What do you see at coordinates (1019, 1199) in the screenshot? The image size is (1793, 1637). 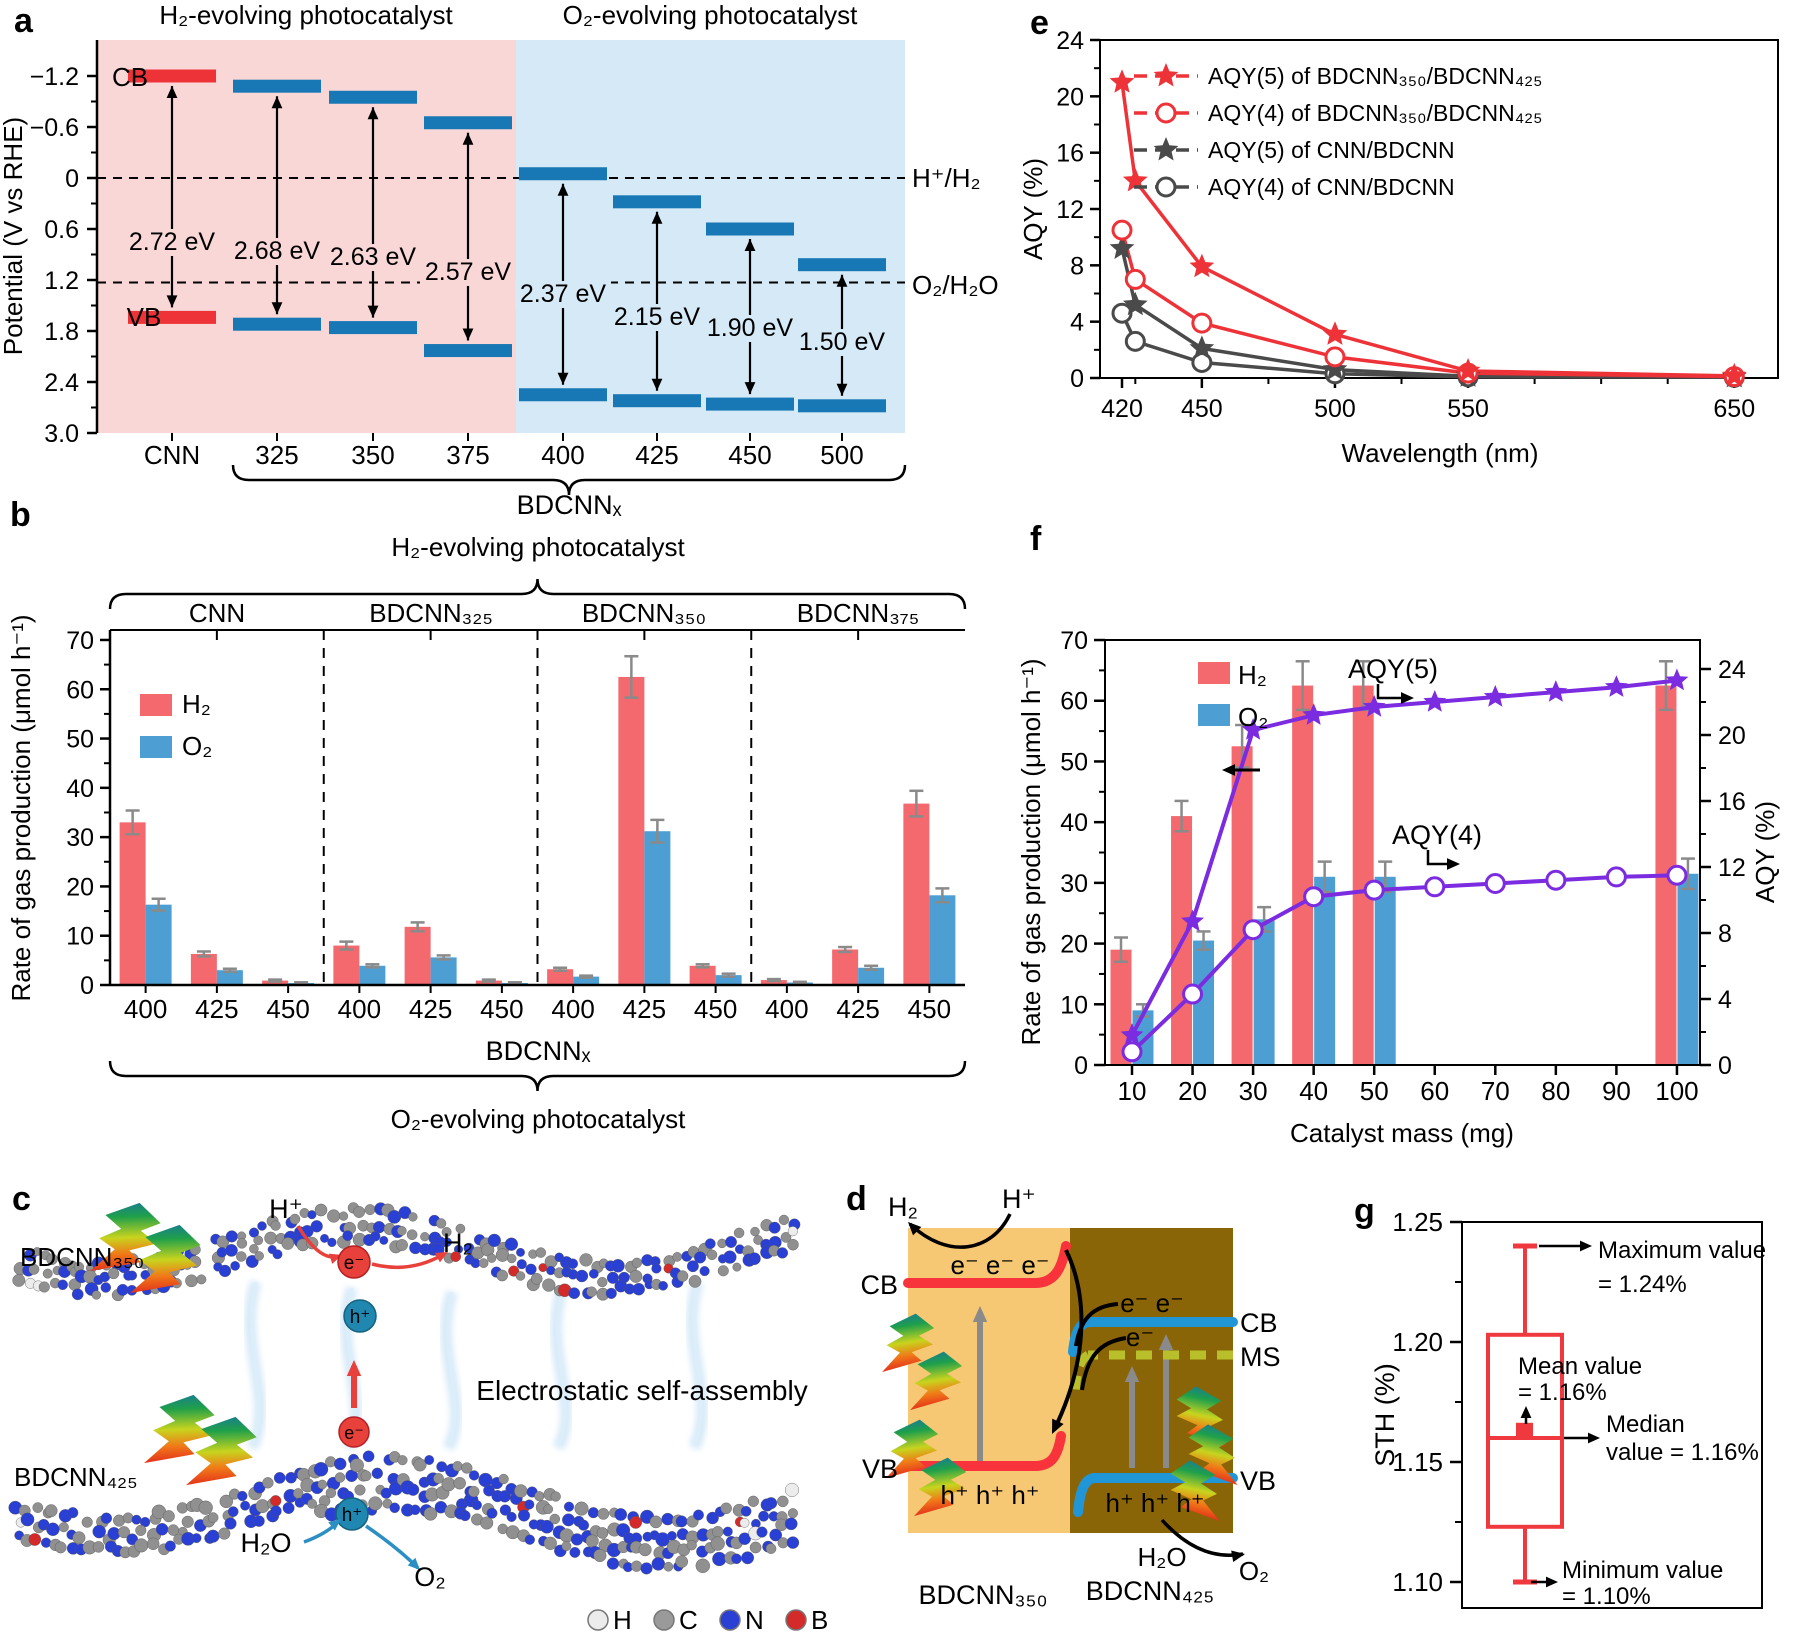 I see `d-h-plus: H⁺` at bounding box center [1019, 1199].